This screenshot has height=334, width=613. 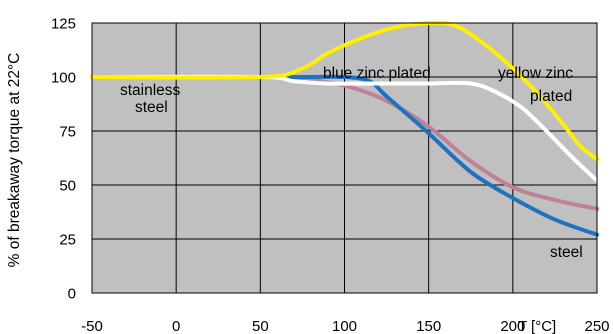 I want to click on annotation-blue-zinc-plated: blue zinc plated, so click(x=377, y=73).